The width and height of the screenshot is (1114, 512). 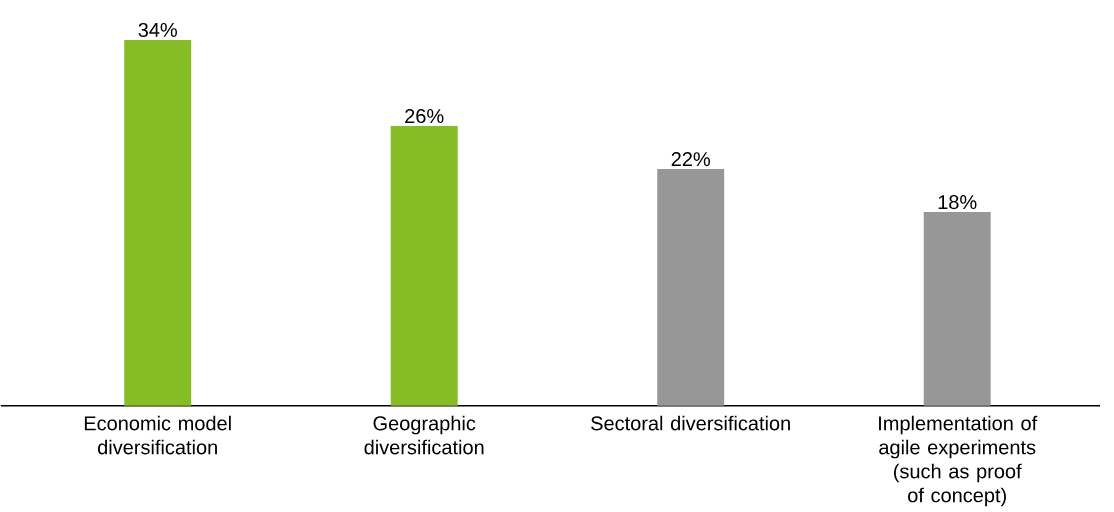 What do you see at coordinates (690, 423) in the screenshot?
I see `x-tick-label: Sectoral diversification` at bounding box center [690, 423].